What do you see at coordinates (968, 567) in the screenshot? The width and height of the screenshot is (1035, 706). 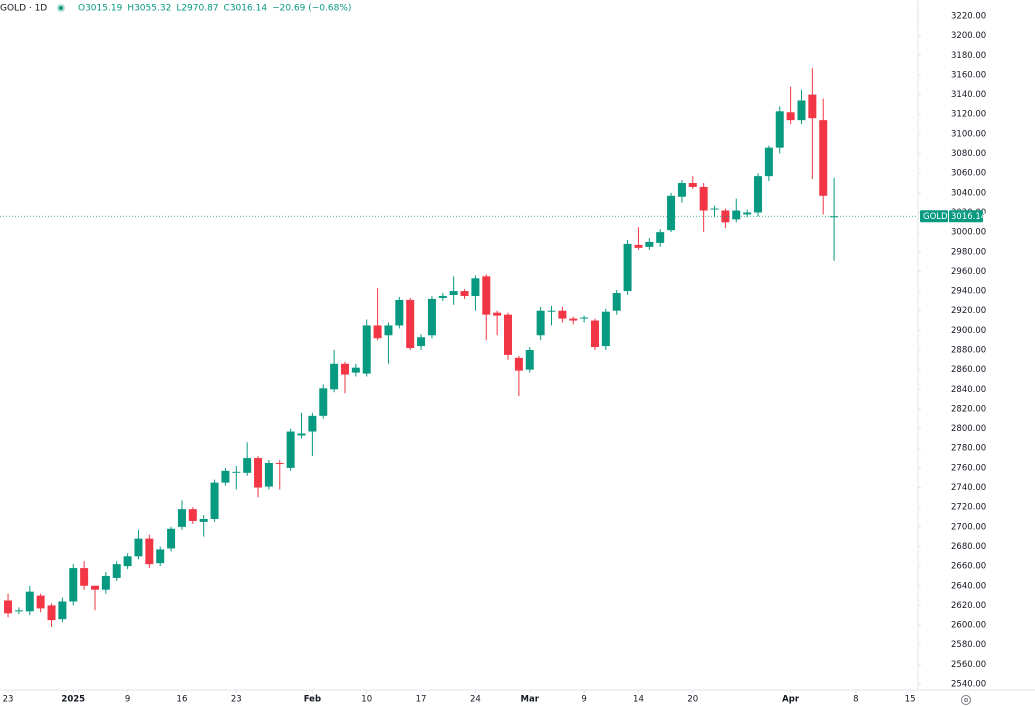 I see `y-tick-label: 2660.00` at bounding box center [968, 567].